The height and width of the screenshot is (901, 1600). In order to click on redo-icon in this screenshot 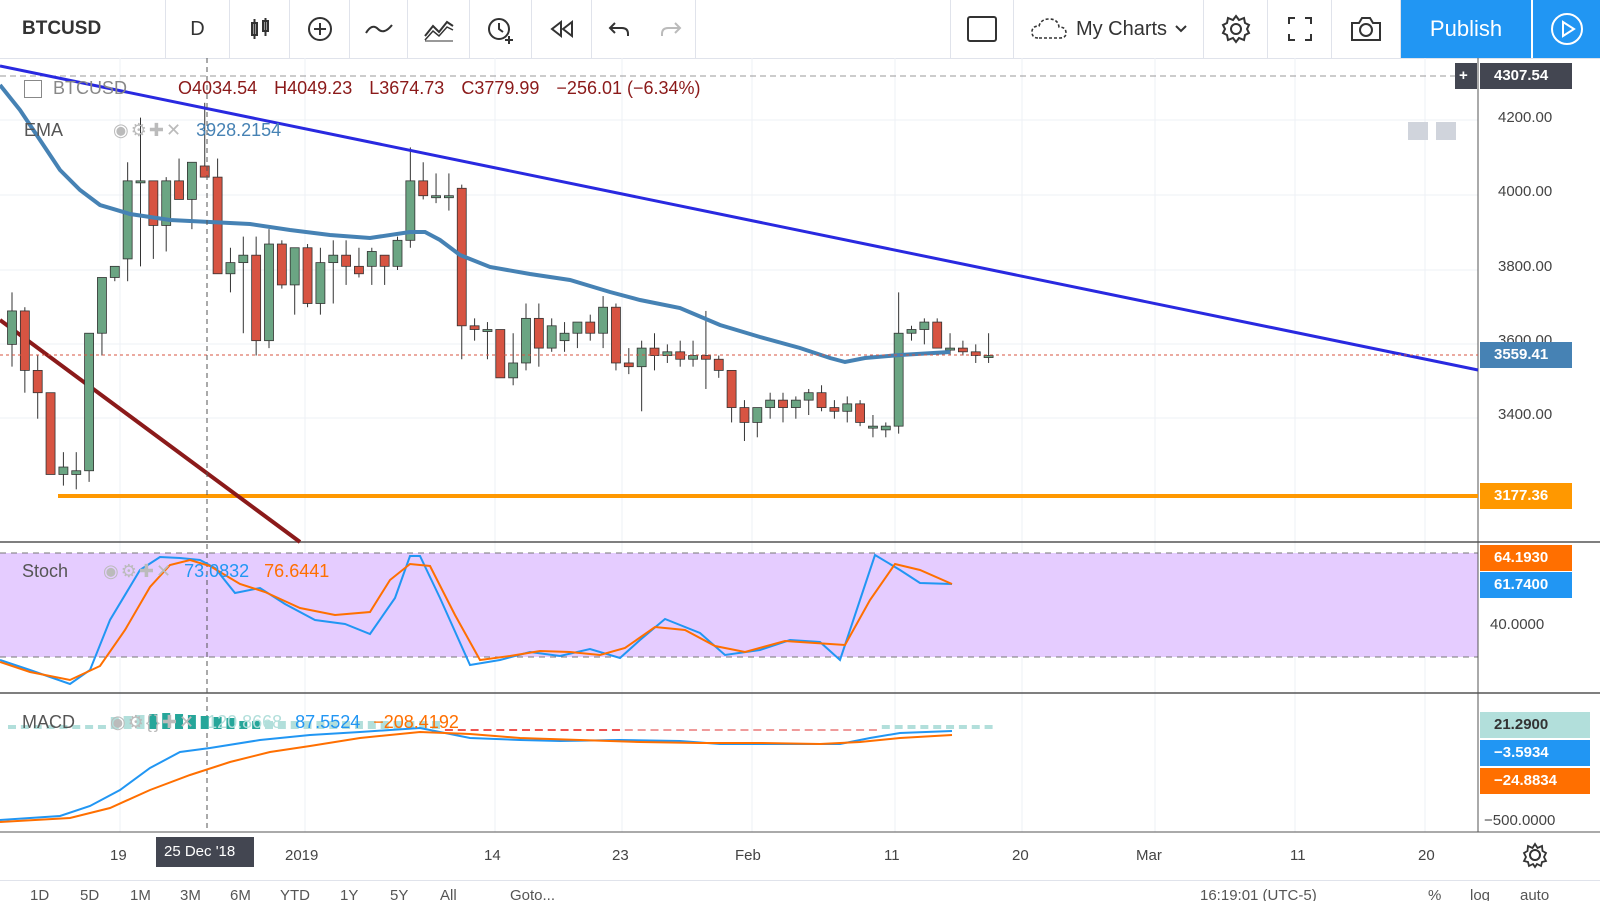, I will do `click(671, 29)`.